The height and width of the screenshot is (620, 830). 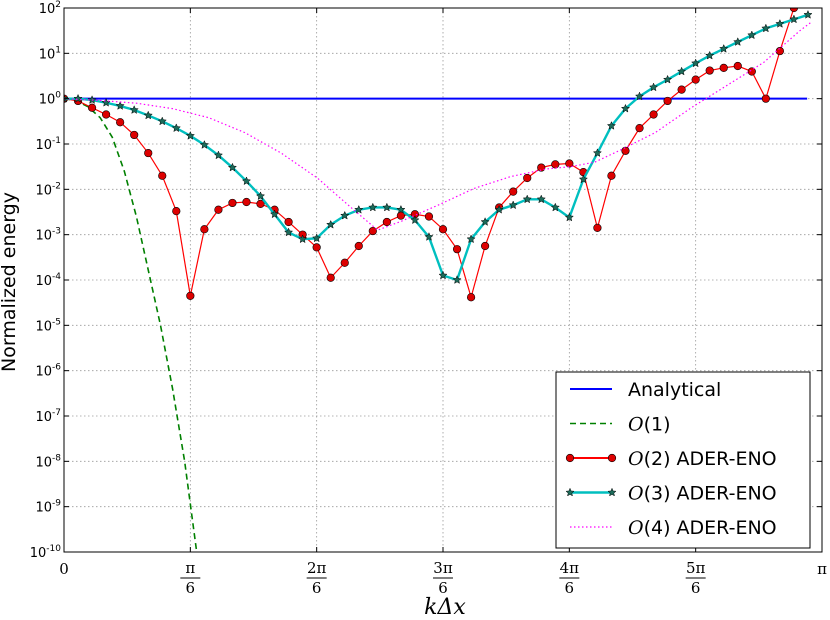 I want to click on y-tick-exponent: -5, so click(x=56, y=322).